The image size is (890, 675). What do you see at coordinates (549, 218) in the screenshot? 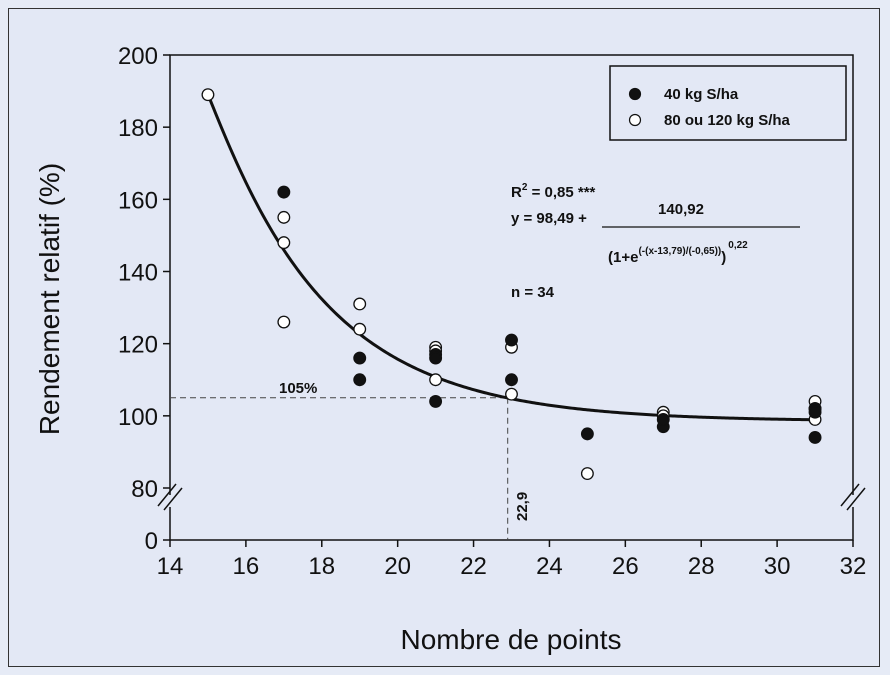
I see `equation-lead: y = 98,49 +` at bounding box center [549, 218].